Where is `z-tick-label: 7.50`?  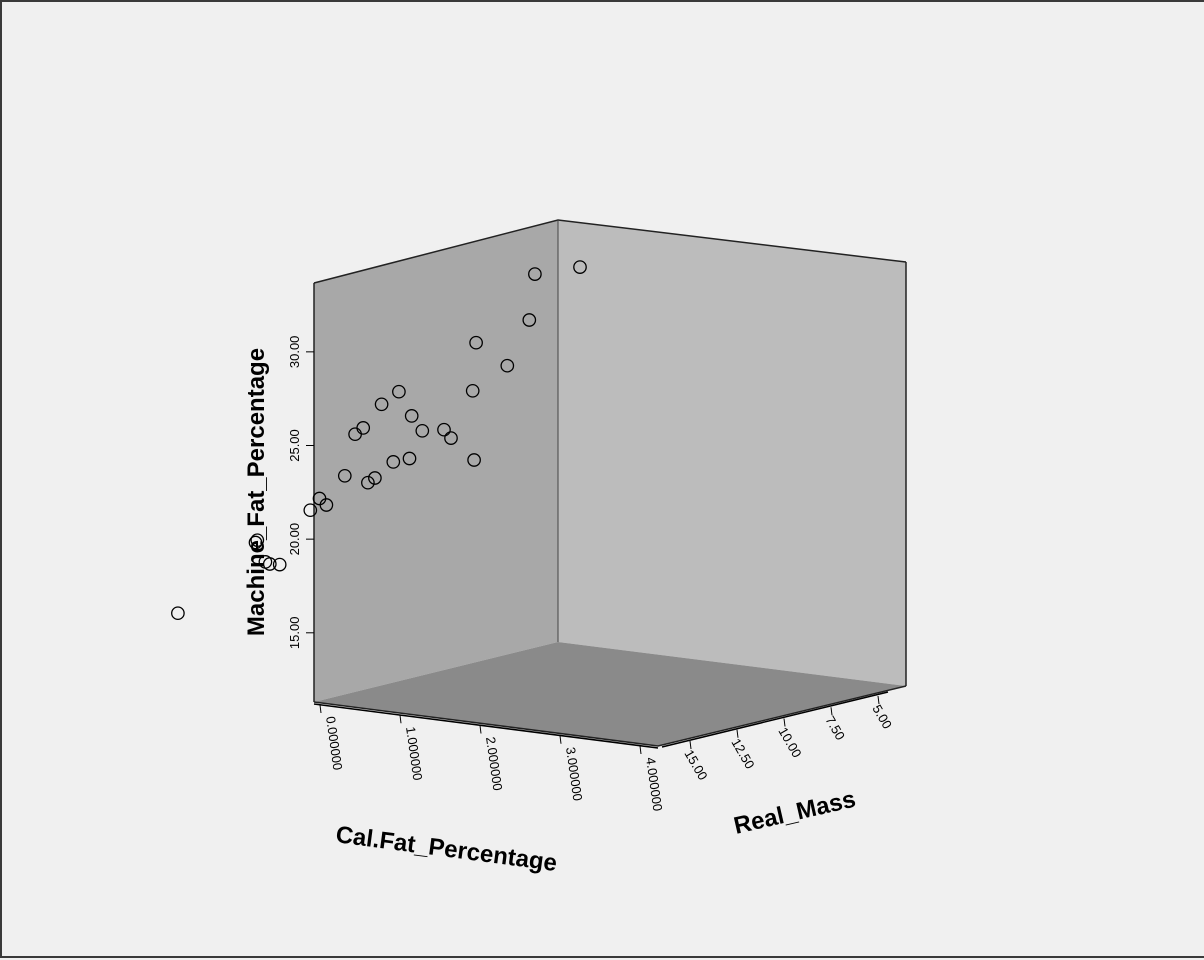 z-tick-label: 7.50 is located at coordinates (835, 727).